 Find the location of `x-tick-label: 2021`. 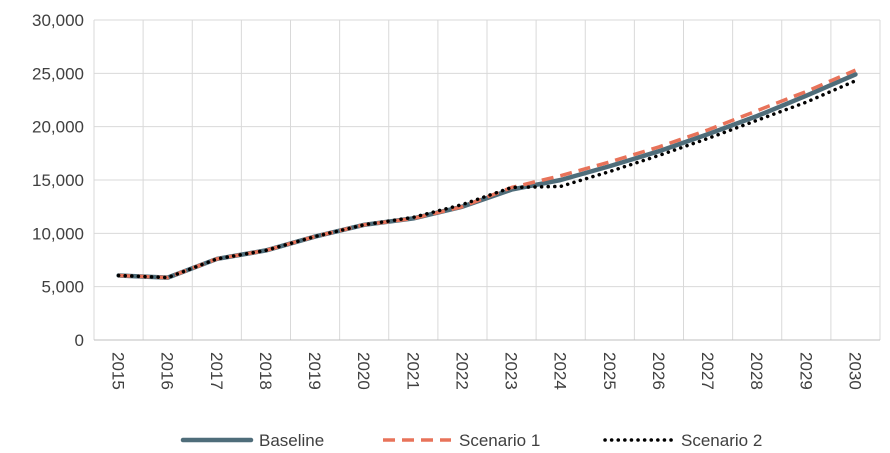

x-tick-label: 2021 is located at coordinates (412, 371).